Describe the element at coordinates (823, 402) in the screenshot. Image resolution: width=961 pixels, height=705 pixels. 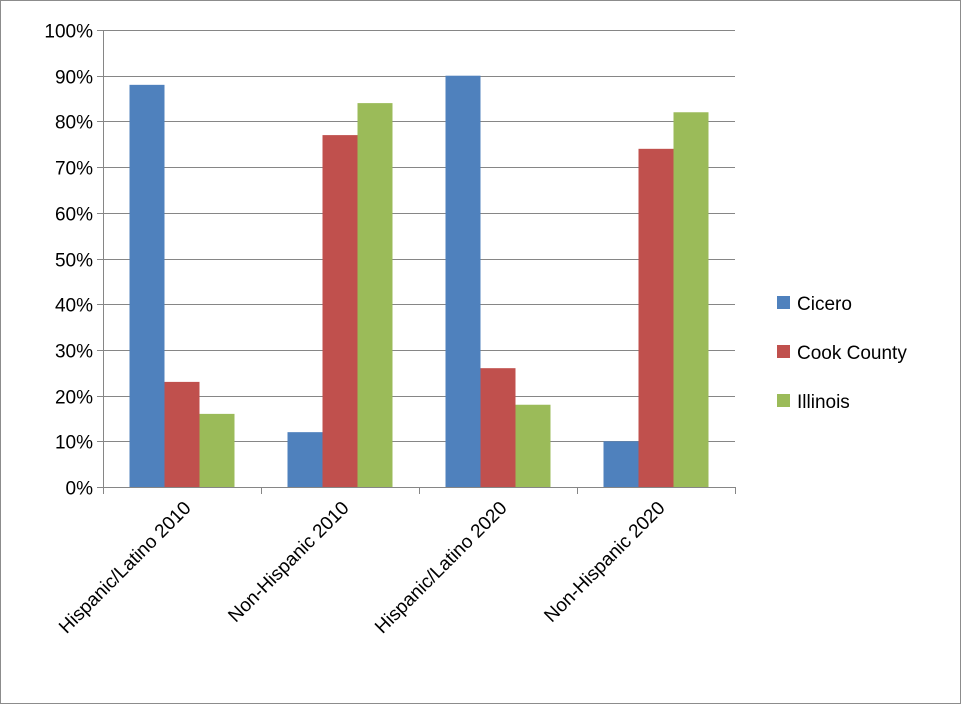
I see `legend-label: Illinois` at that location.